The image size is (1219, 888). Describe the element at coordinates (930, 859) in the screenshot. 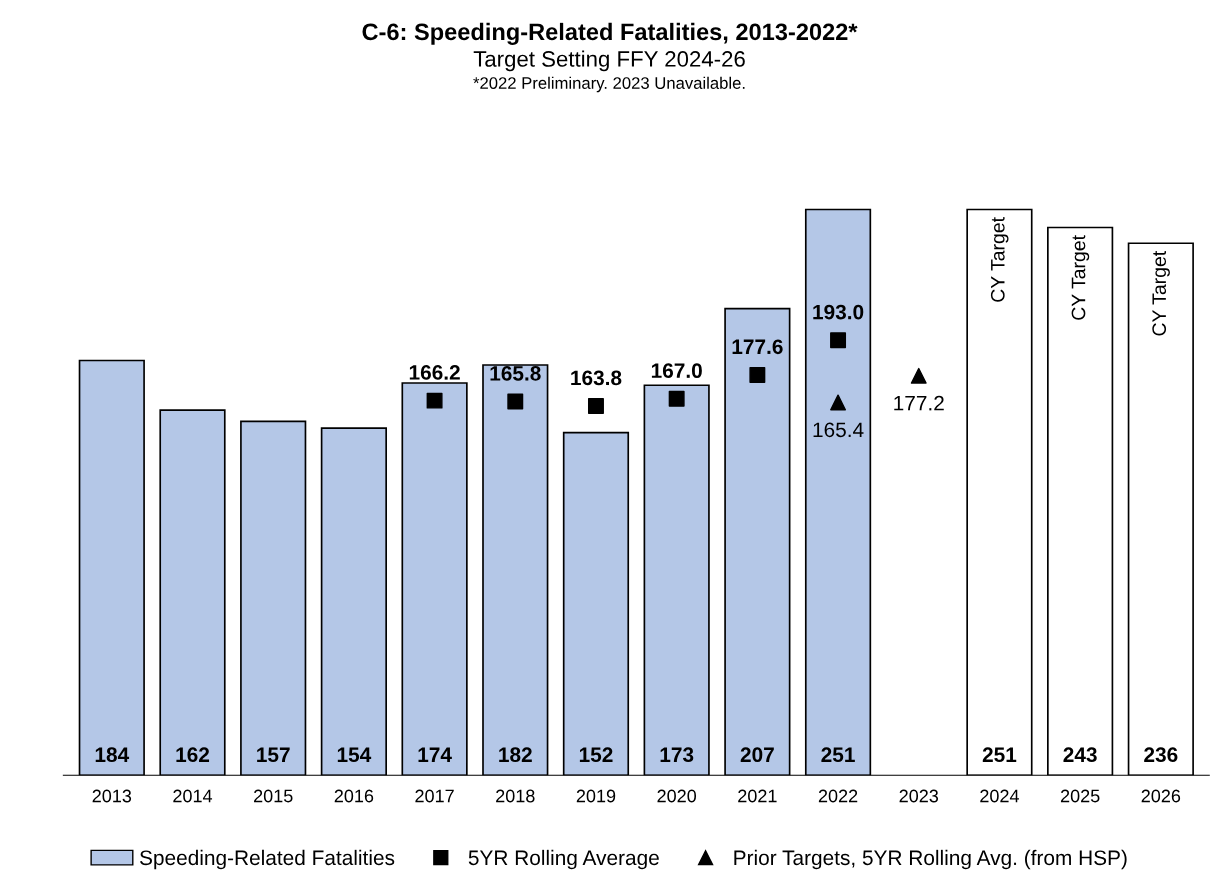

I see `legend-label: Prior Targets, 5YR Rolling Avg. (from HSP)` at that location.